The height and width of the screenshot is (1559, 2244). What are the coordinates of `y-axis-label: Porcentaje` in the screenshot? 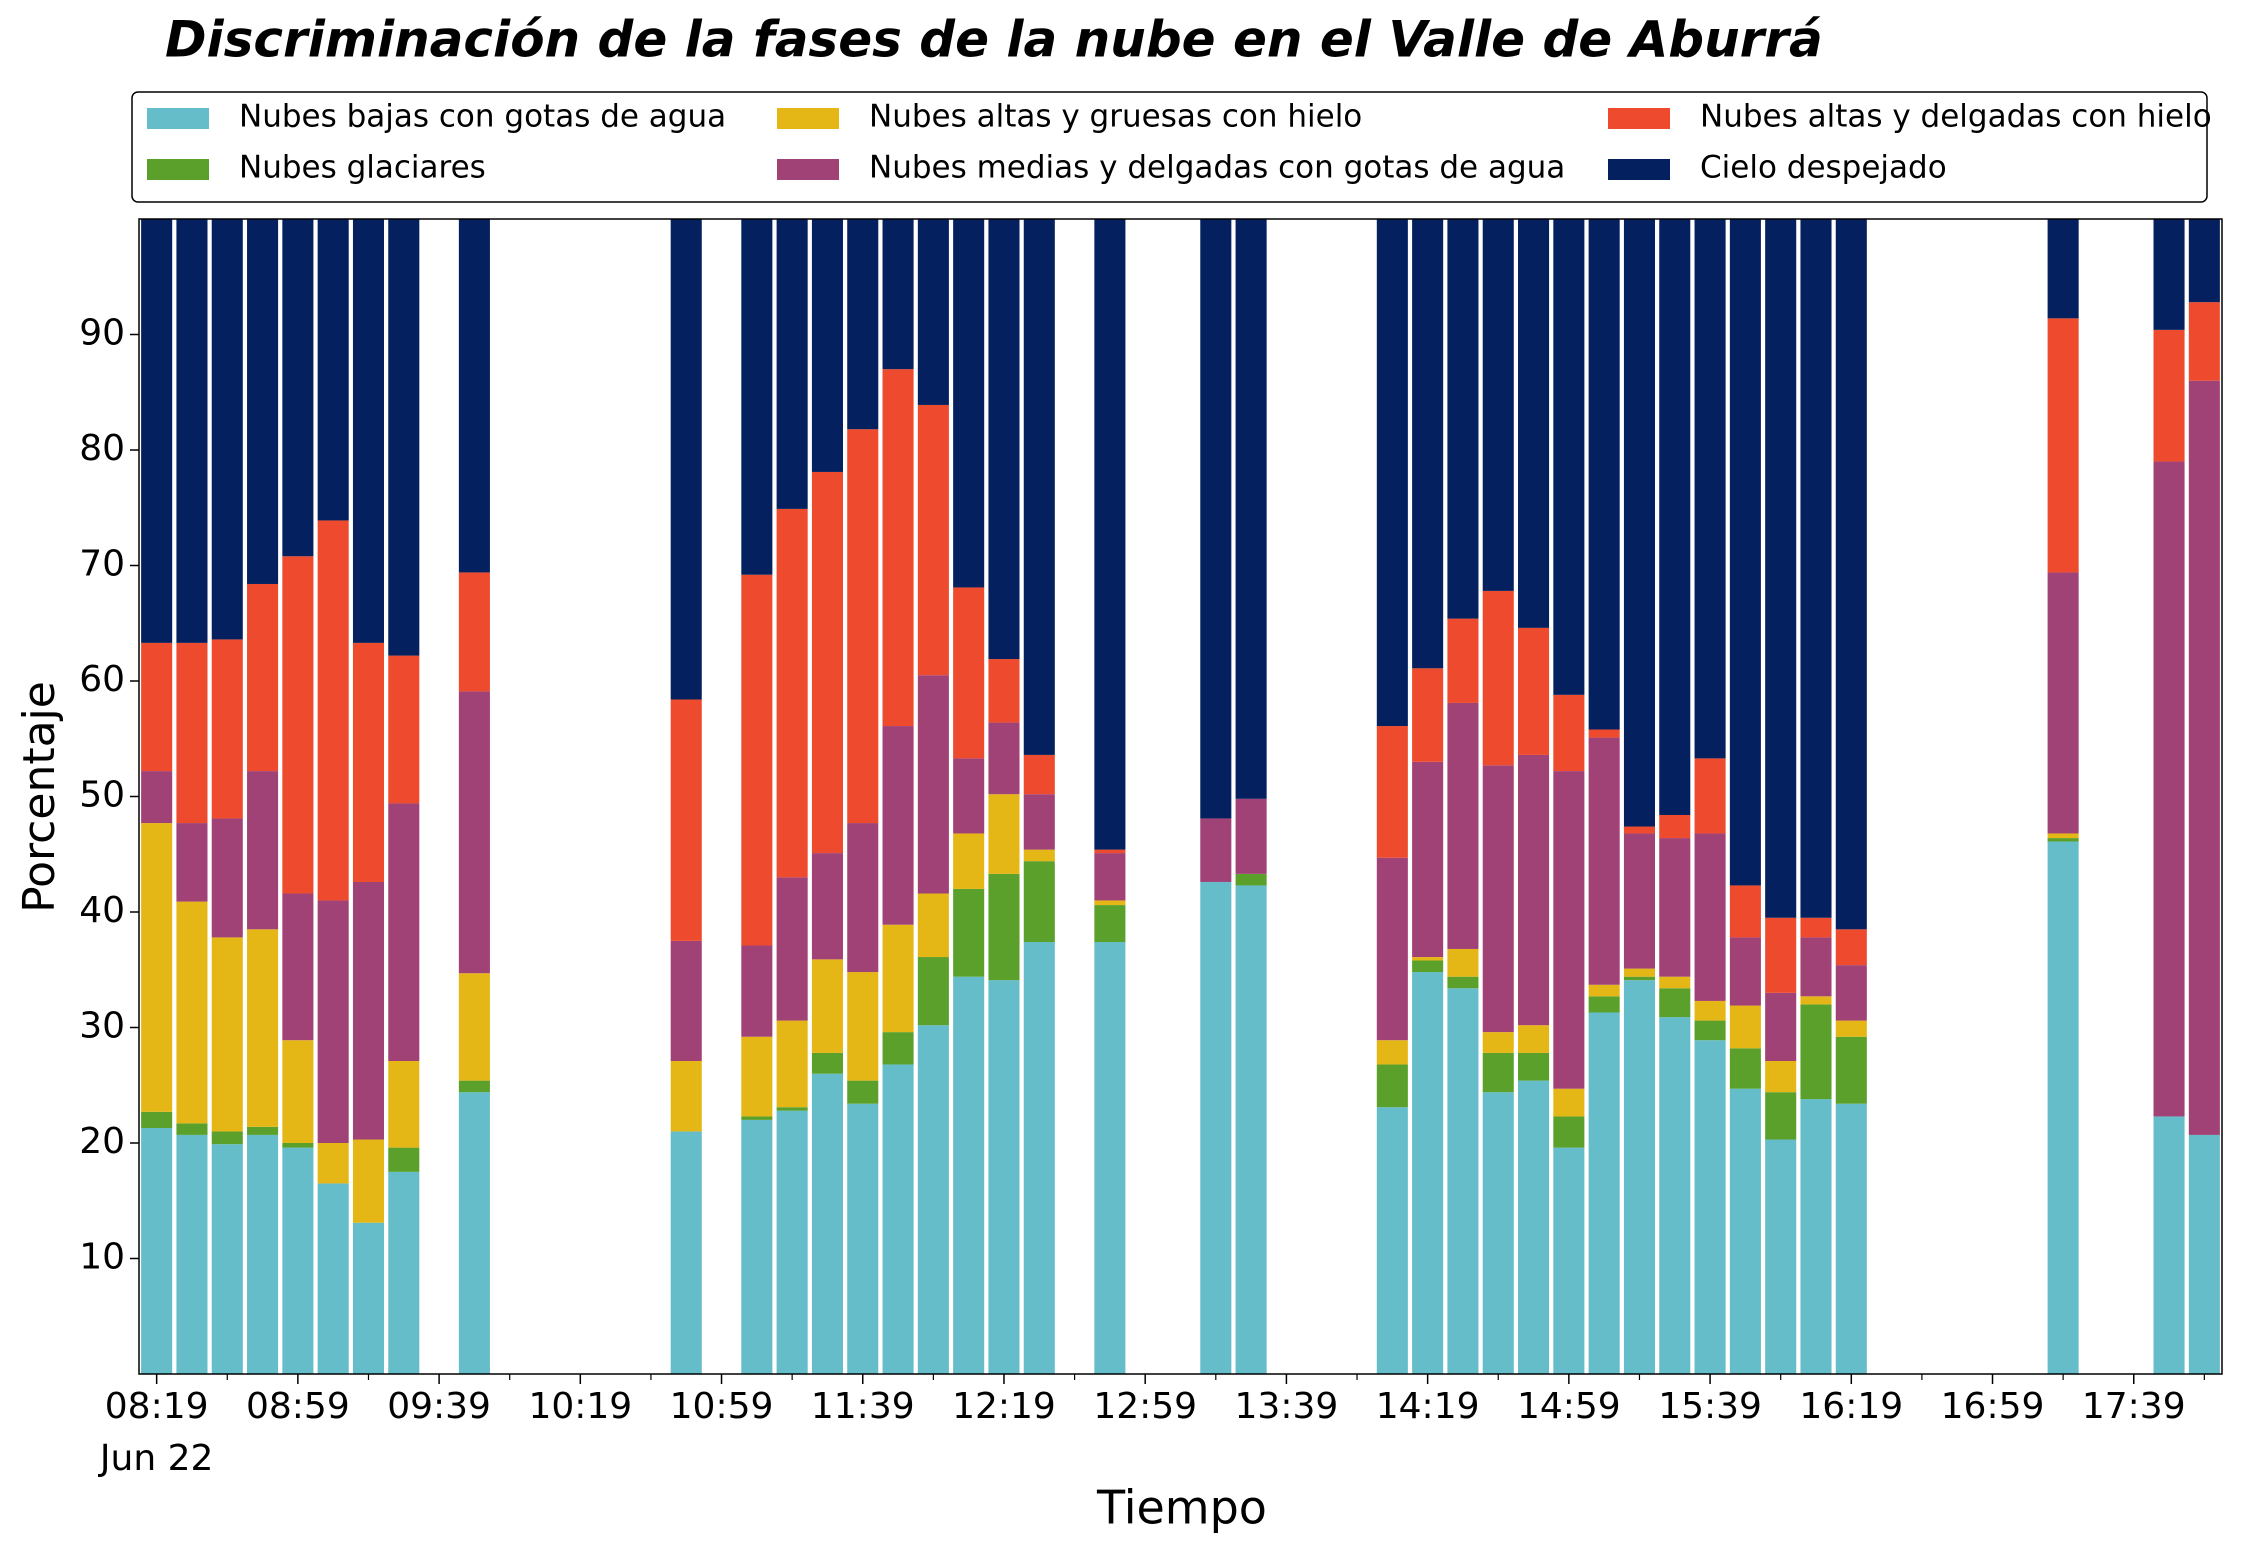 It's located at (39, 797).